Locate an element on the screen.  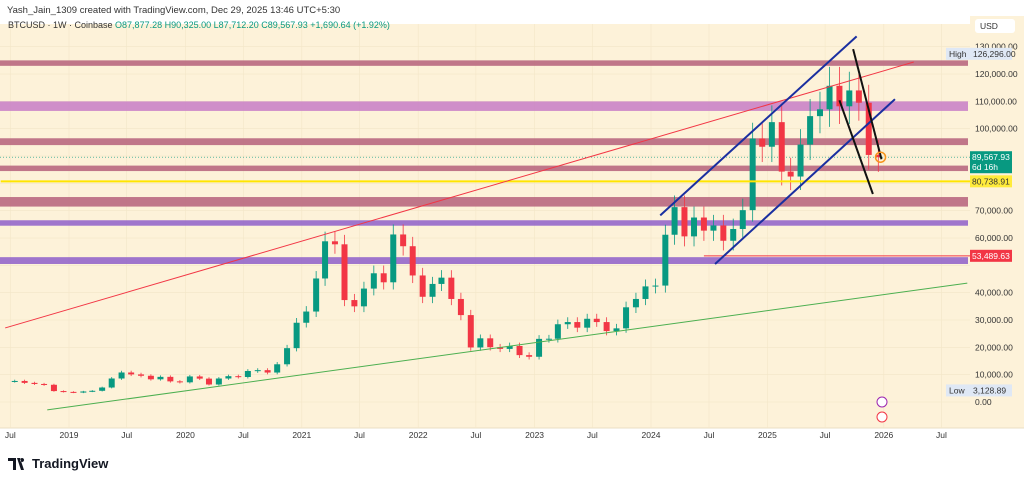
blue-channel-upper is located at coordinates (758, 126).